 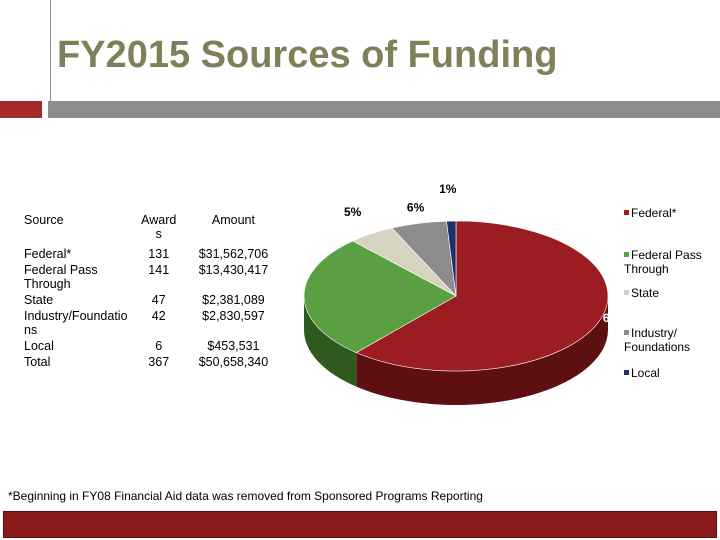 I want to click on table-row: State 47 $2,381,089, so click(x=150, y=300).